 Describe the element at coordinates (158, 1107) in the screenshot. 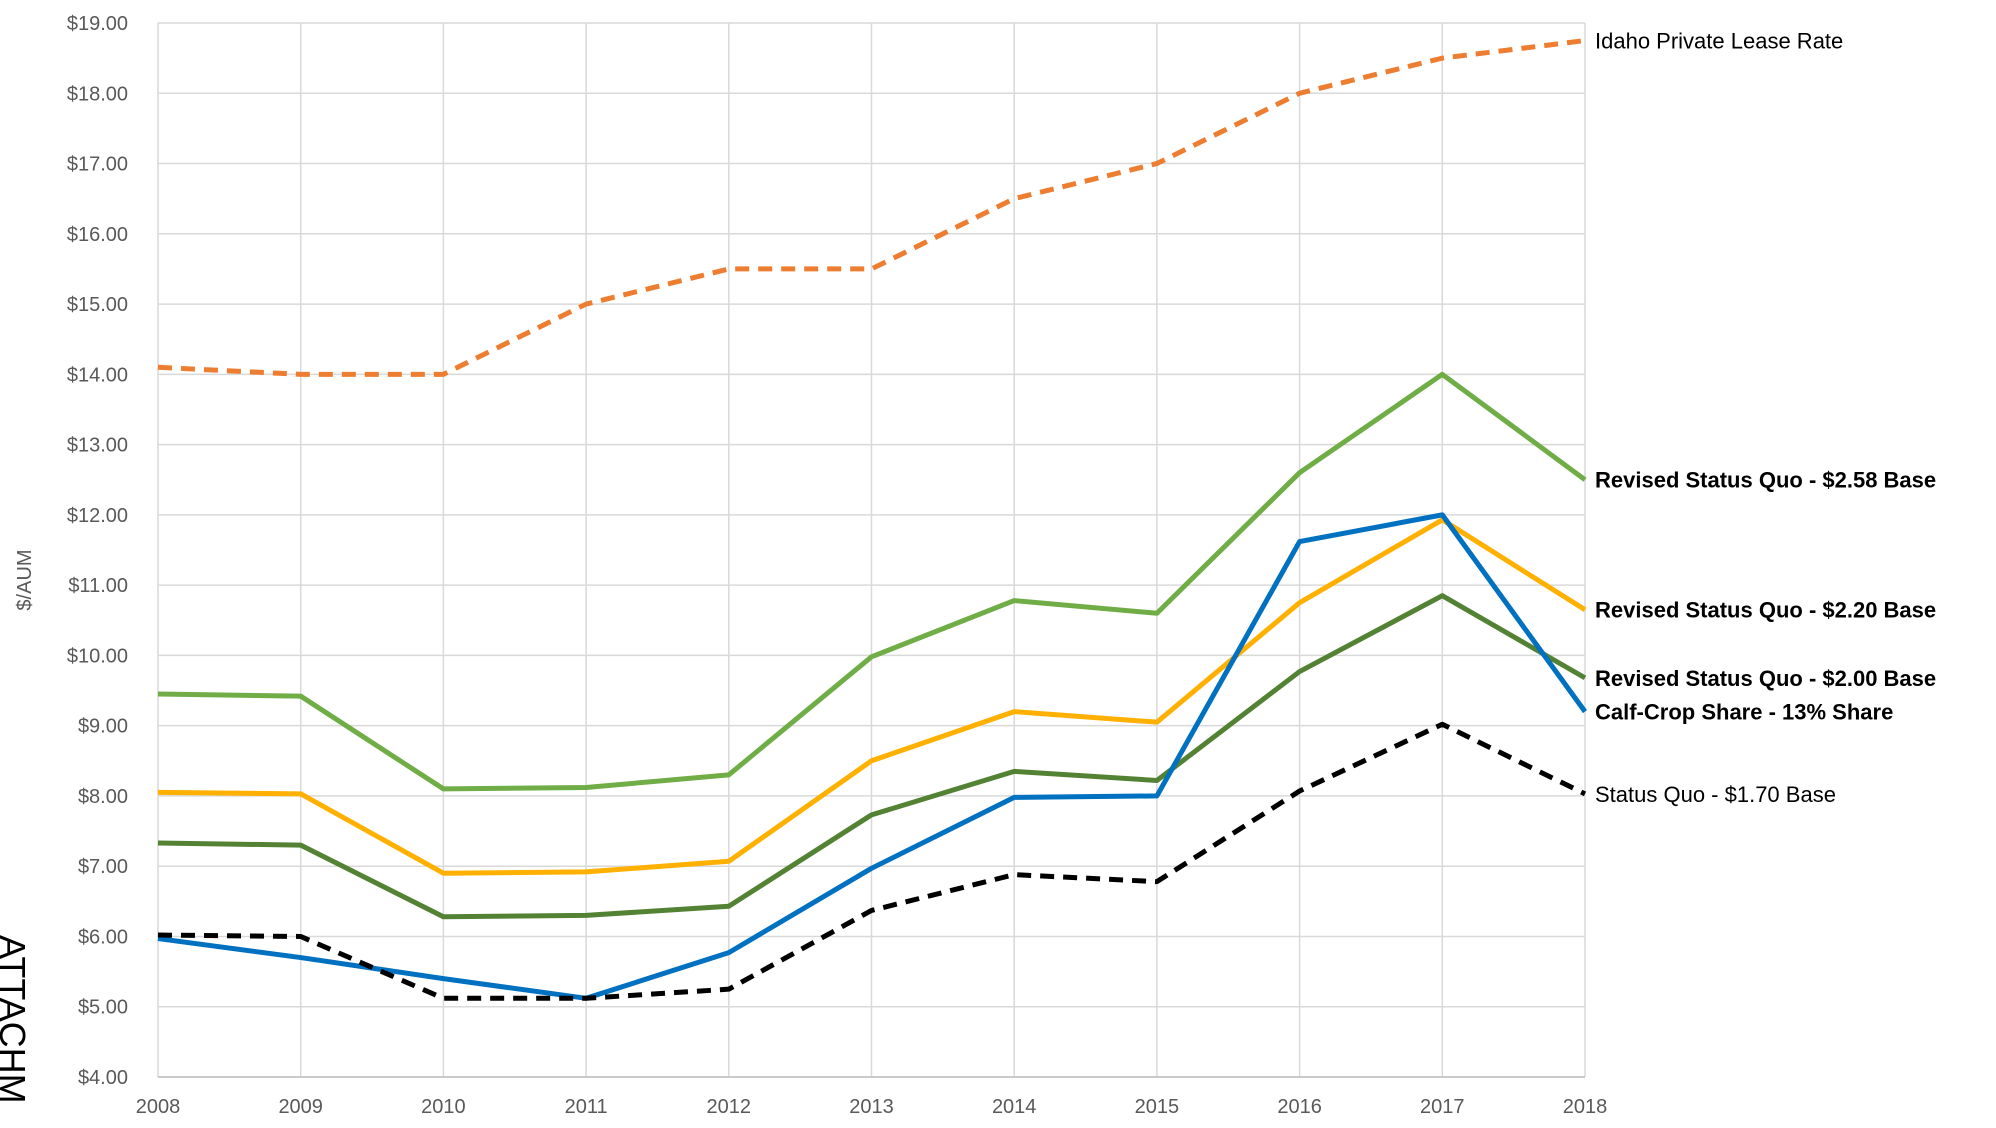

I see `x-tick-label: 2008` at that location.